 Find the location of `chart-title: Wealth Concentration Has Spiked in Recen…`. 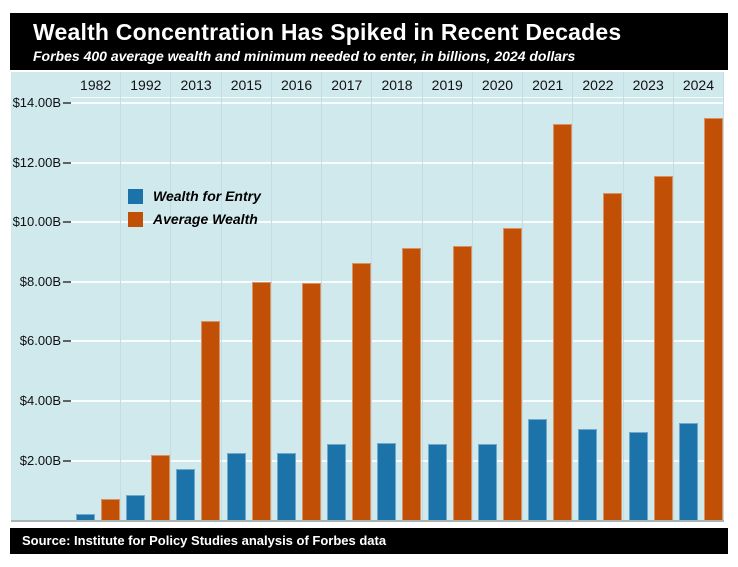

chart-title: Wealth Concentration Has Spiked in Recen… is located at coordinates (327, 32).